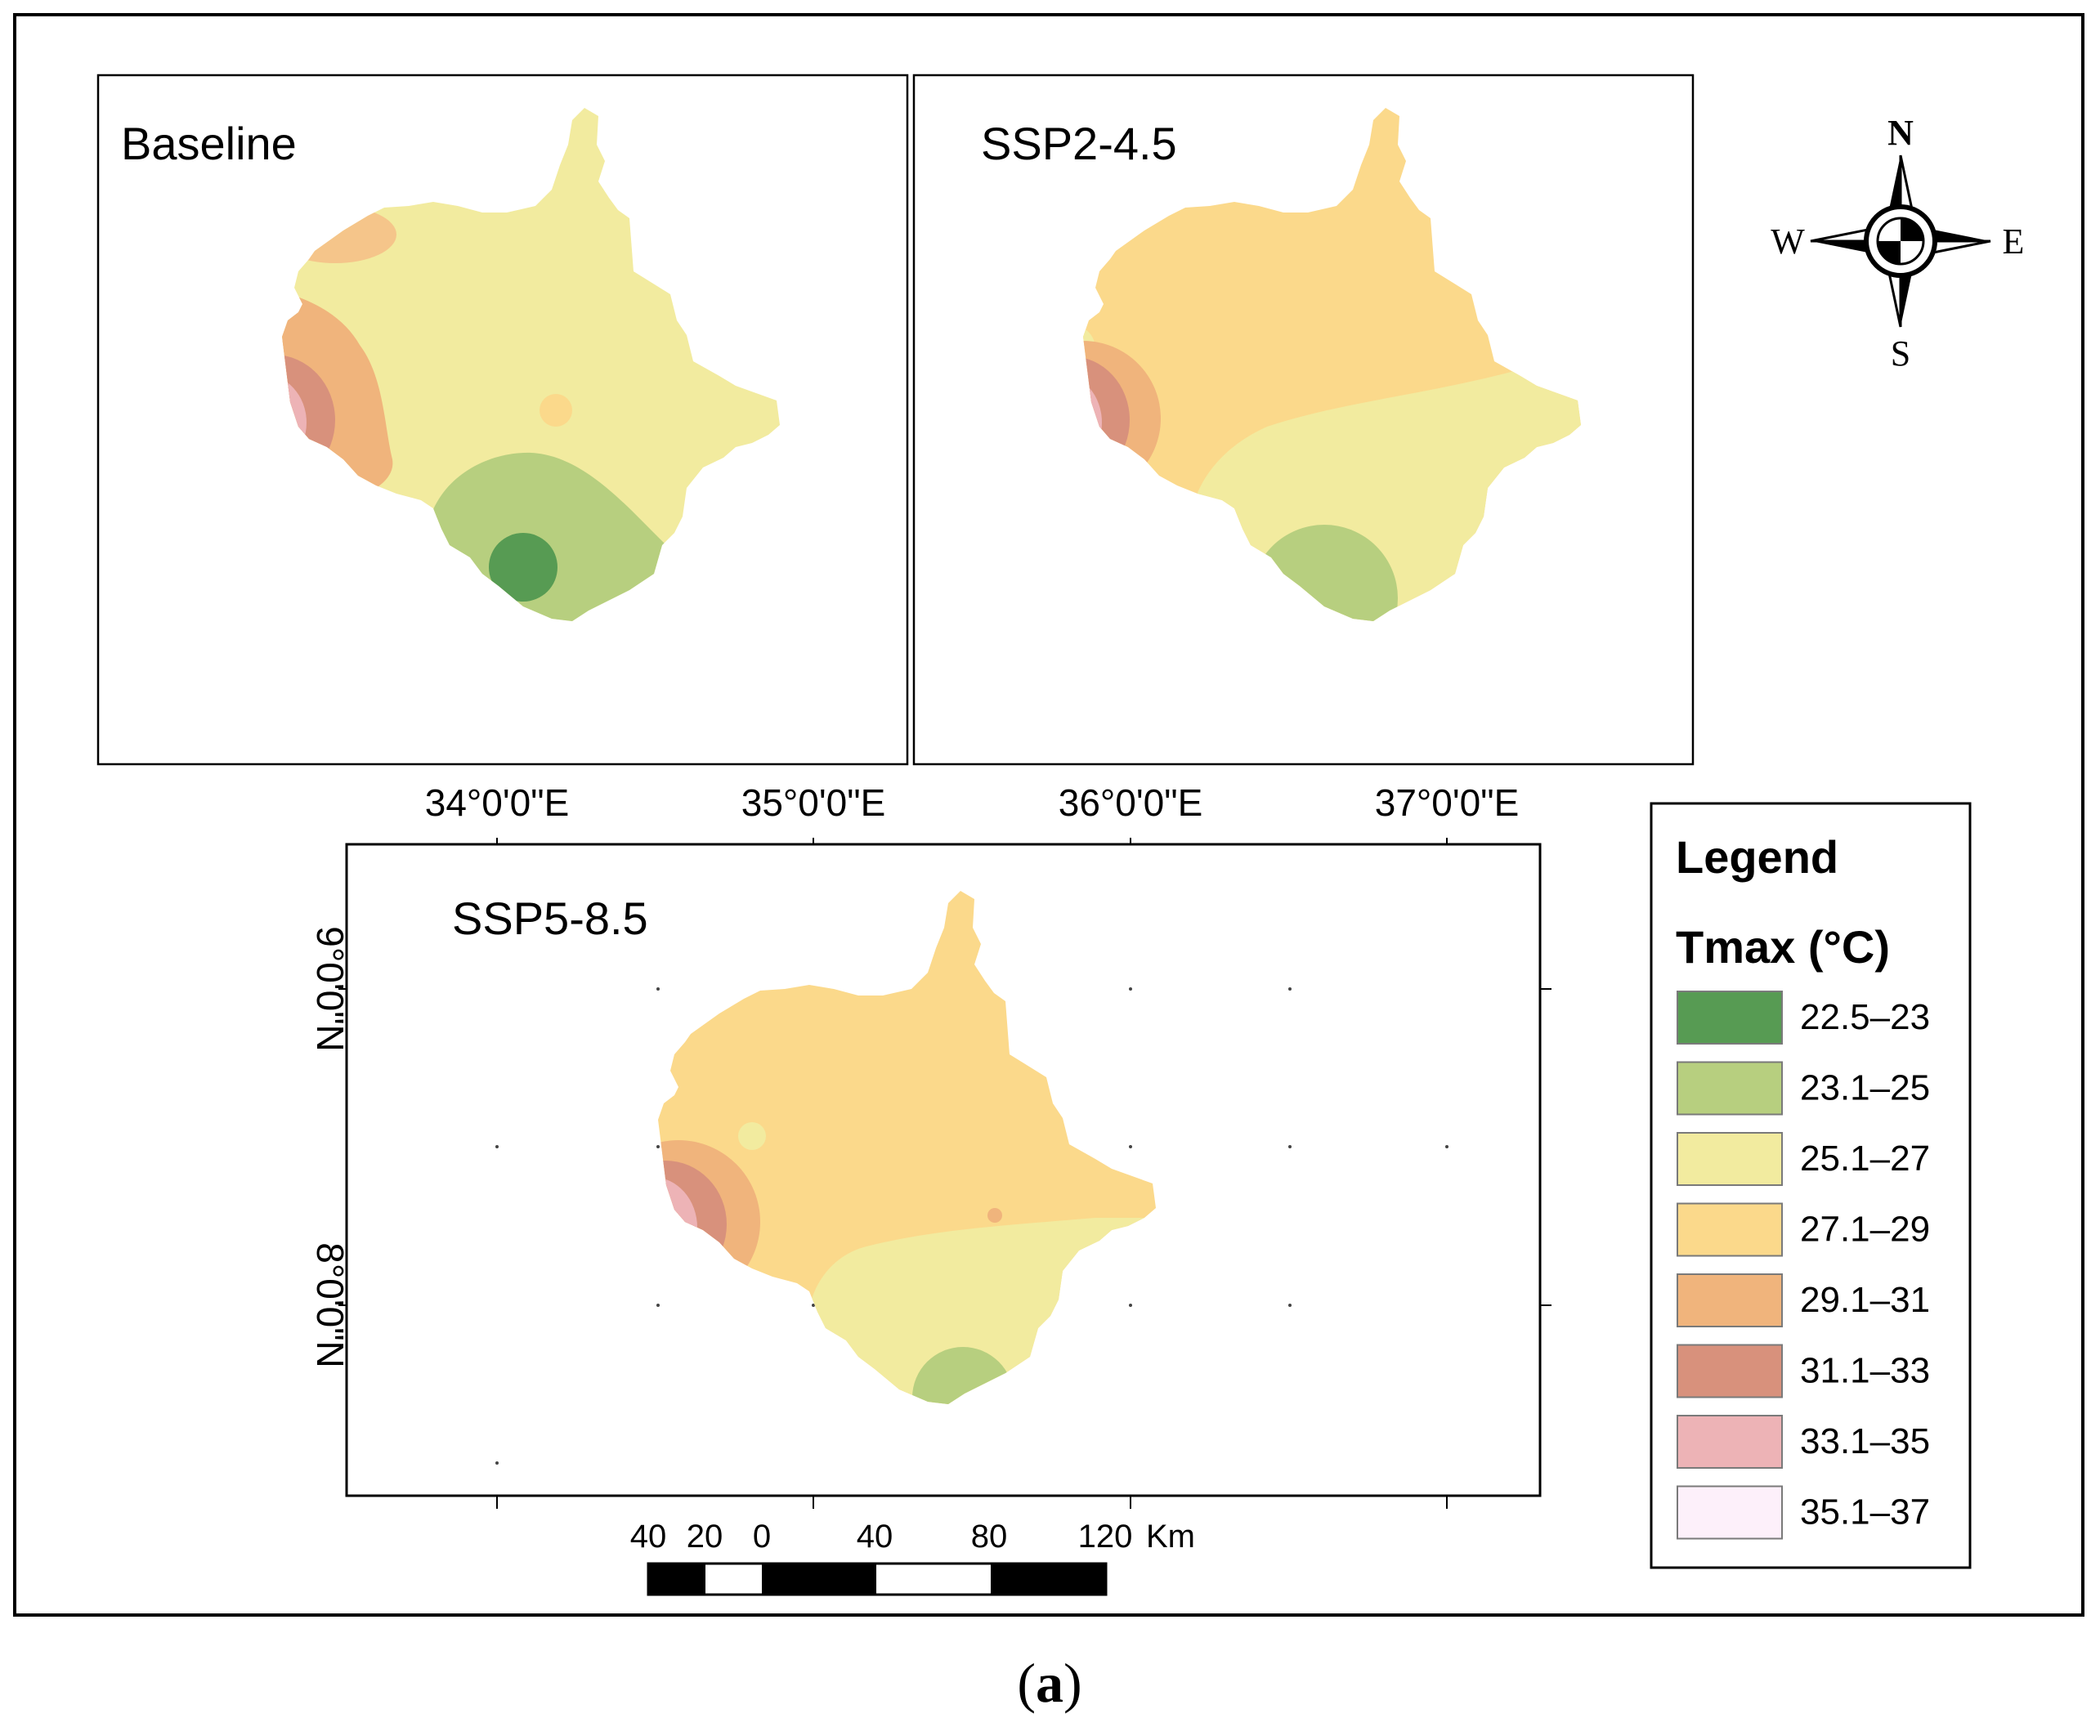 Image resolution: width=2100 pixels, height=1736 pixels. What do you see at coordinates (1447, 803) in the screenshot?
I see `lon-label-37: 37°0'0"E` at bounding box center [1447, 803].